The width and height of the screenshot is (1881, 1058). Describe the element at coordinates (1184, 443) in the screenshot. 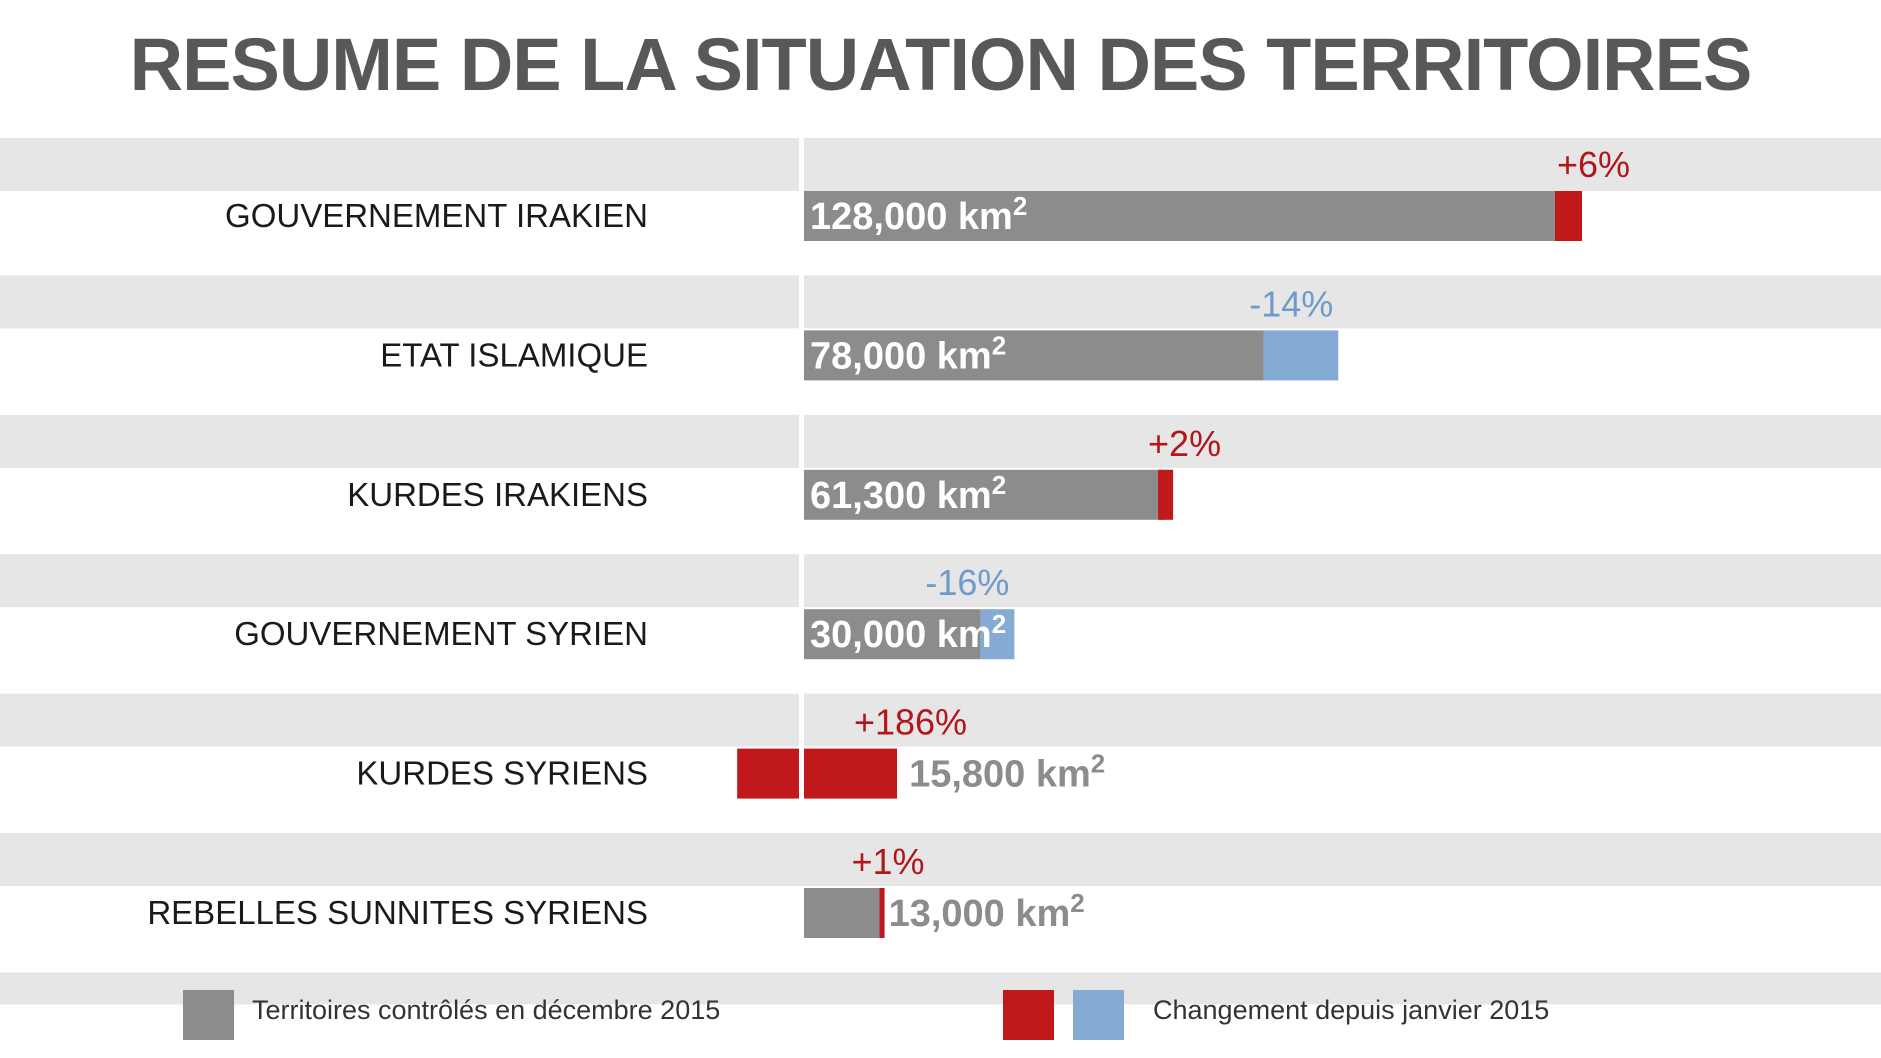

I see `change-label: +2%` at that location.